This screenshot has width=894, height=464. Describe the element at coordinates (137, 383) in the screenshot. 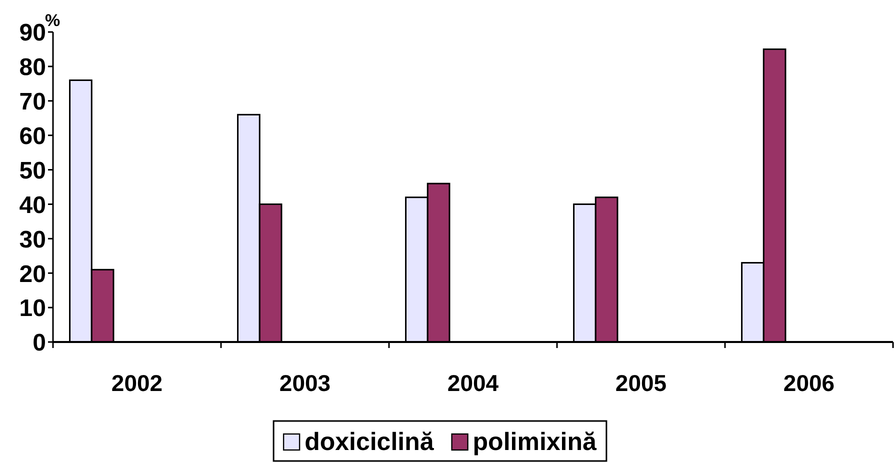

I see `x-tick-label: 2002` at that location.